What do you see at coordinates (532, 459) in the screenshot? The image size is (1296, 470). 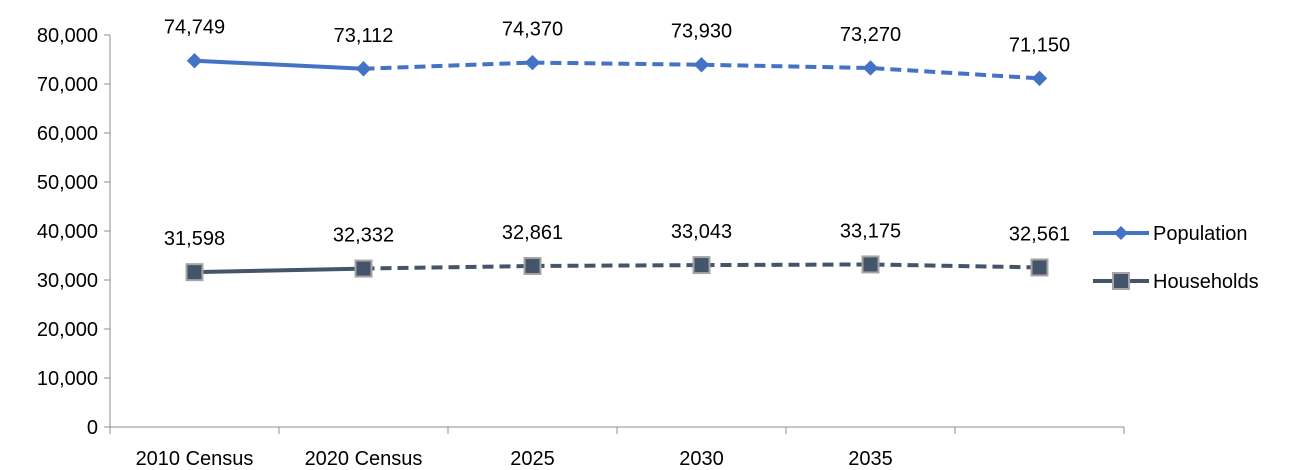 I see `x-tick-label: 2025` at bounding box center [532, 459].